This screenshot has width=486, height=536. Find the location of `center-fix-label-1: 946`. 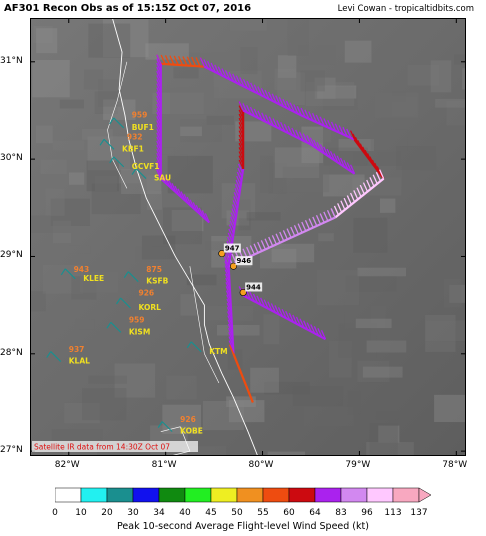

center-fix-label-1: 946 is located at coordinates (243, 261).